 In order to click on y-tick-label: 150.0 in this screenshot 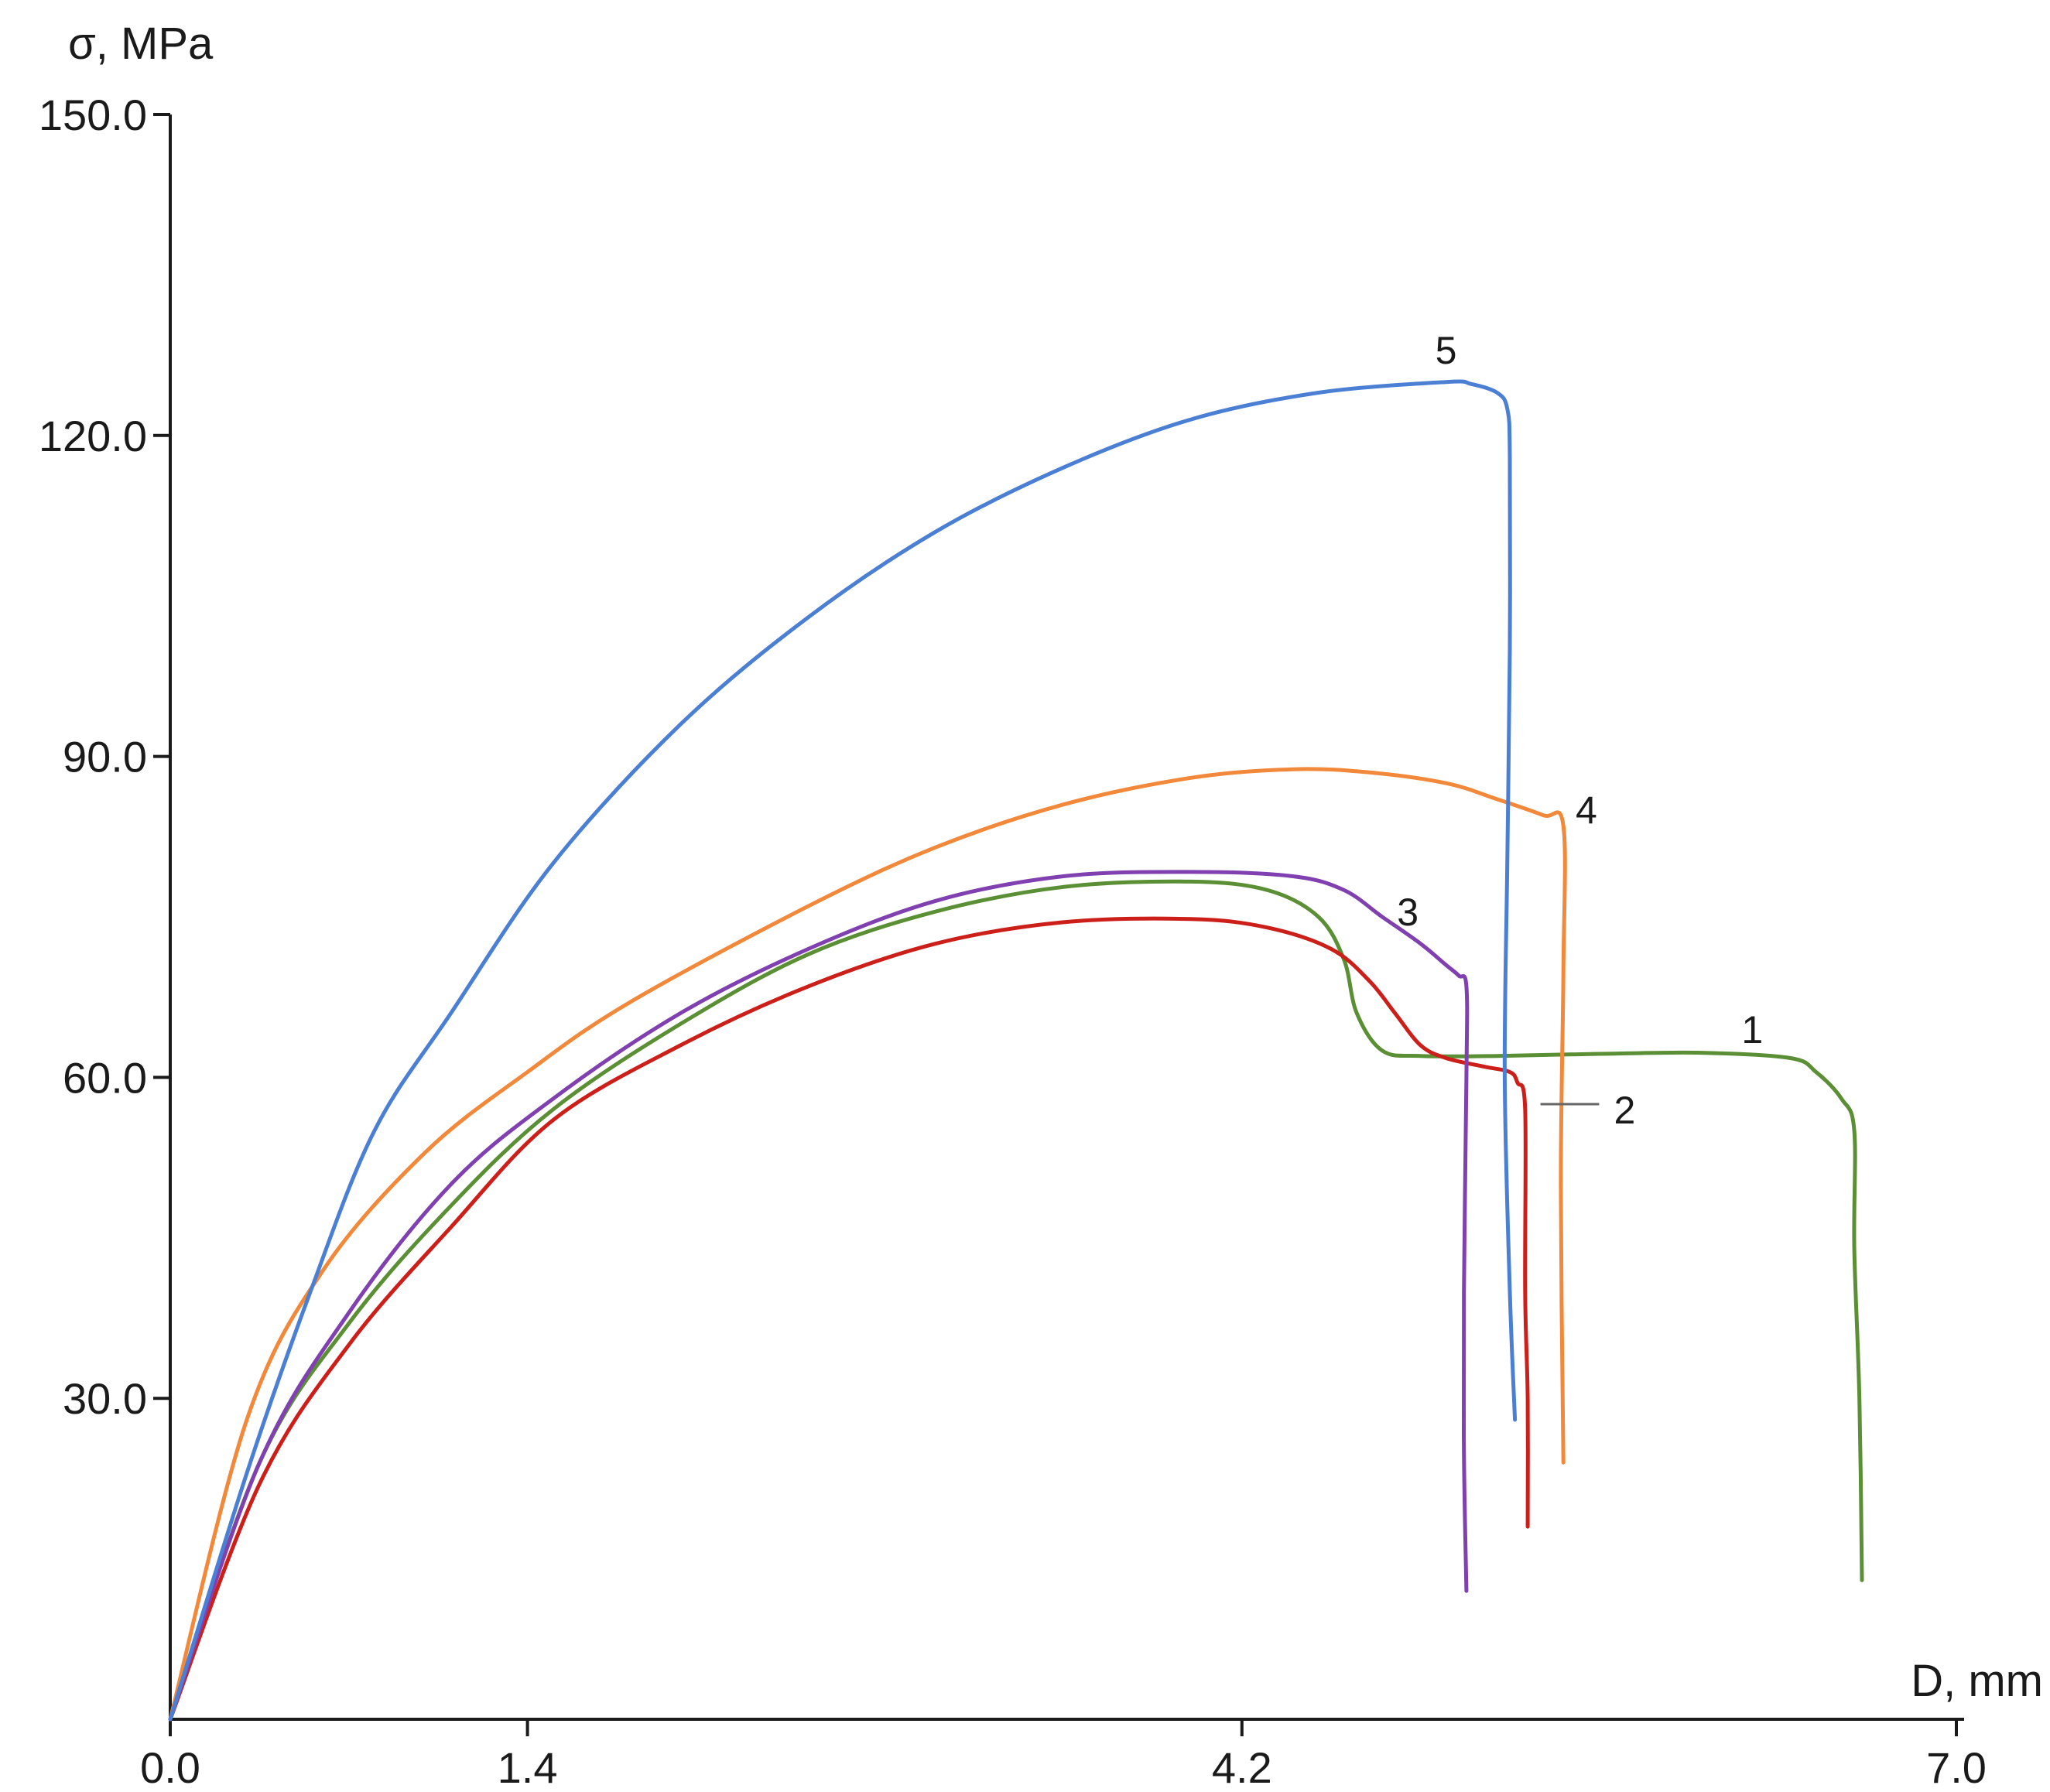, I will do `click(93, 115)`.